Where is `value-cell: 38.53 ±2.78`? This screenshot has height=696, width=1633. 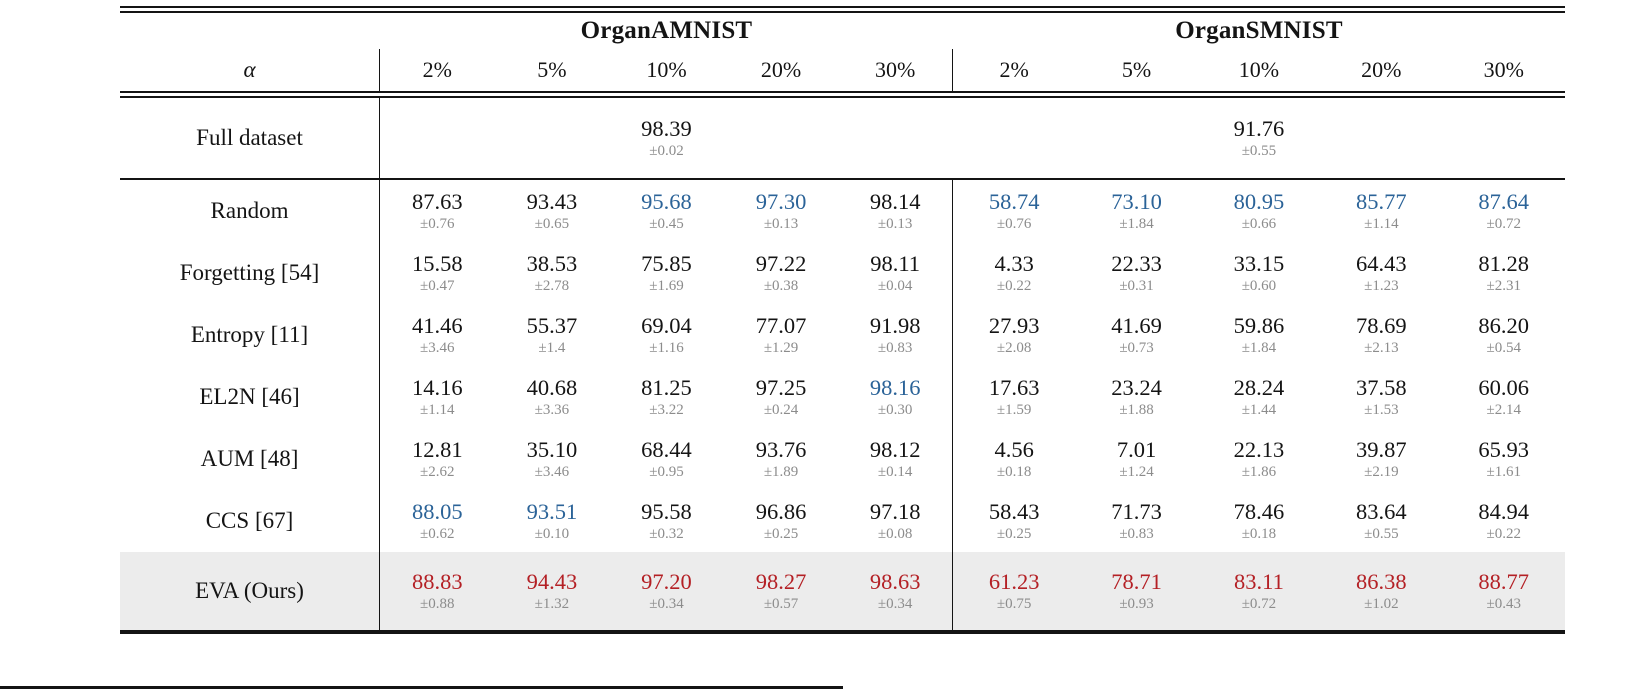
value-cell: 38.53 ±2.78 is located at coordinates (552, 273).